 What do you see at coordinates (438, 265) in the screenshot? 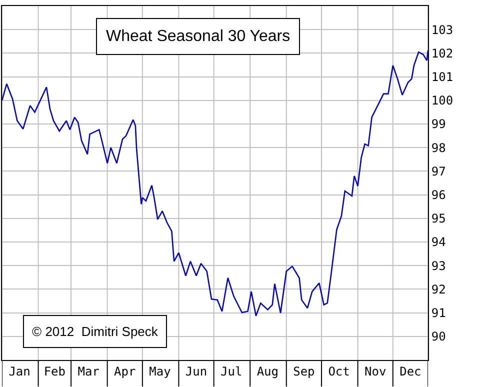
I see `y-tick-label: 93` at bounding box center [438, 265].